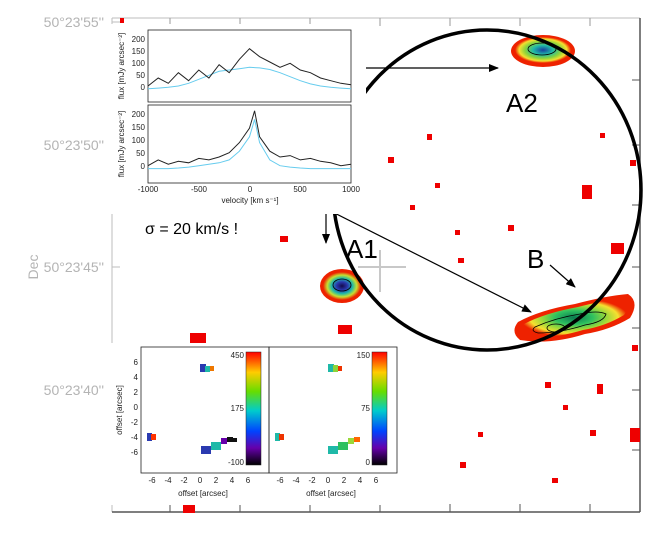 Image resolution: width=664 pixels, height=538 pixels. Describe the element at coordinates (140, 75) in the screenshot. I see `spectrum-top-ytick: 50` at that location.